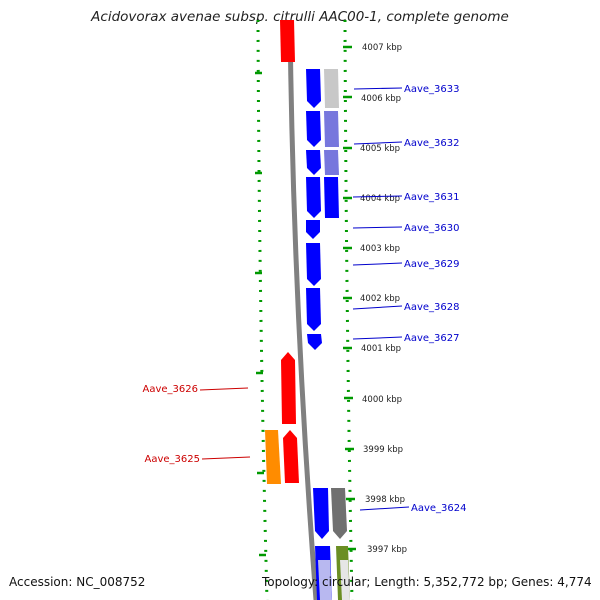 Image resolution: width=600 pixels, height=600 pixels. I want to click on gene-label-aave-3626: Aave_3626, so click(171, 389).